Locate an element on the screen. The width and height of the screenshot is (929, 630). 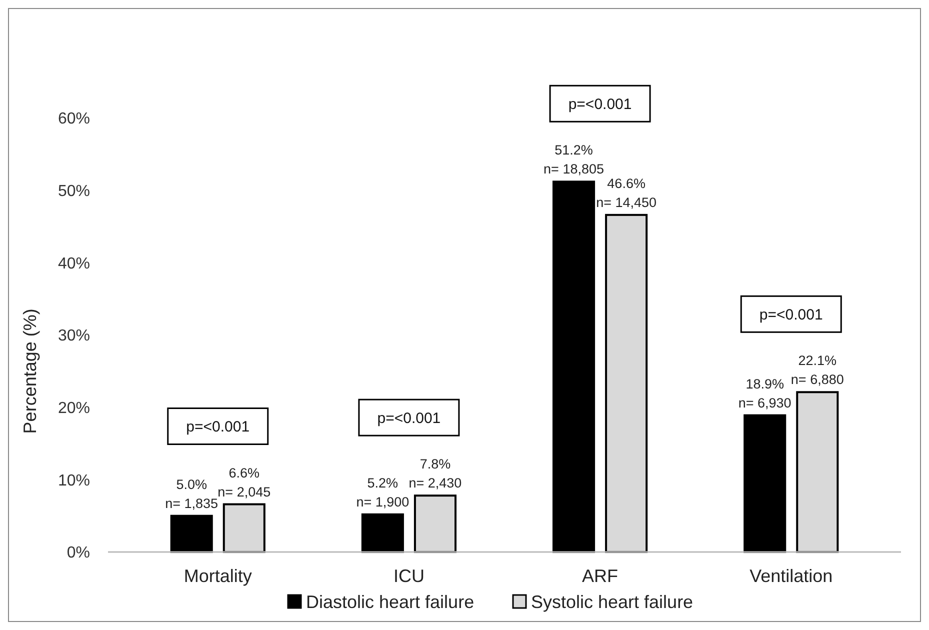
y-tick-label: 20% is located at coordinates (74, 408).